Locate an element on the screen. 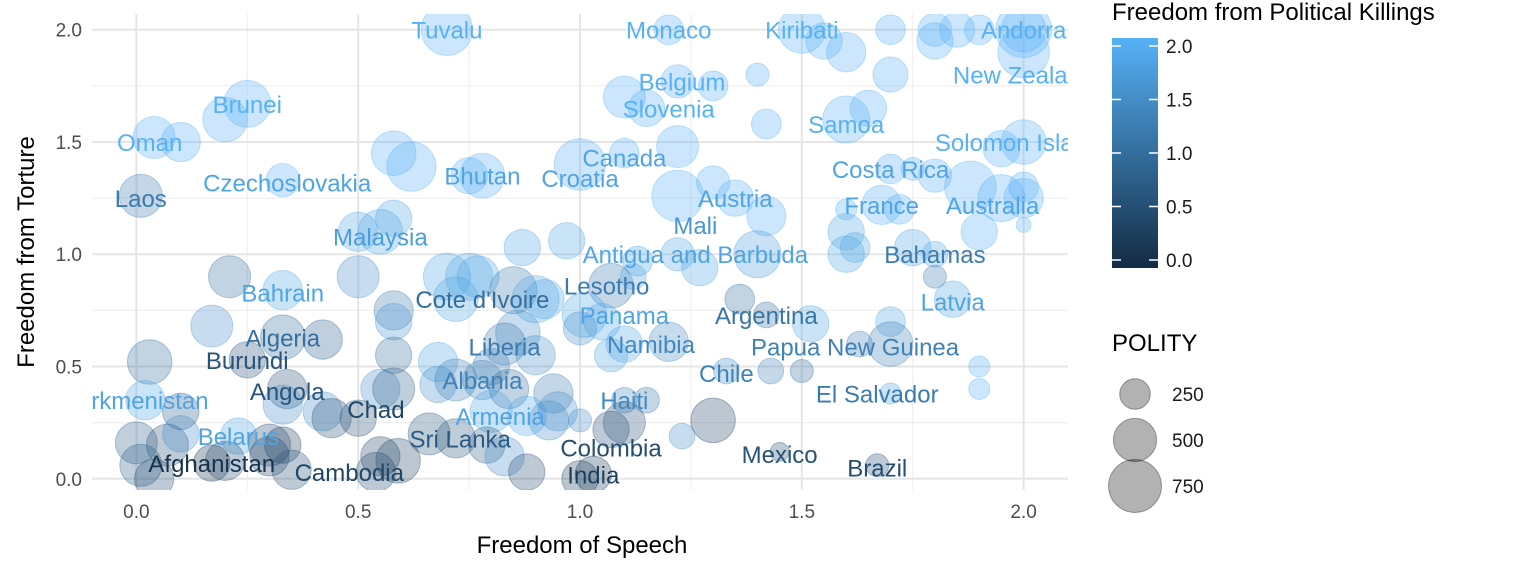 Image resolution: width=1536 pixels, height=576 pixels. country-label: India is located at coordinates (593, 475).